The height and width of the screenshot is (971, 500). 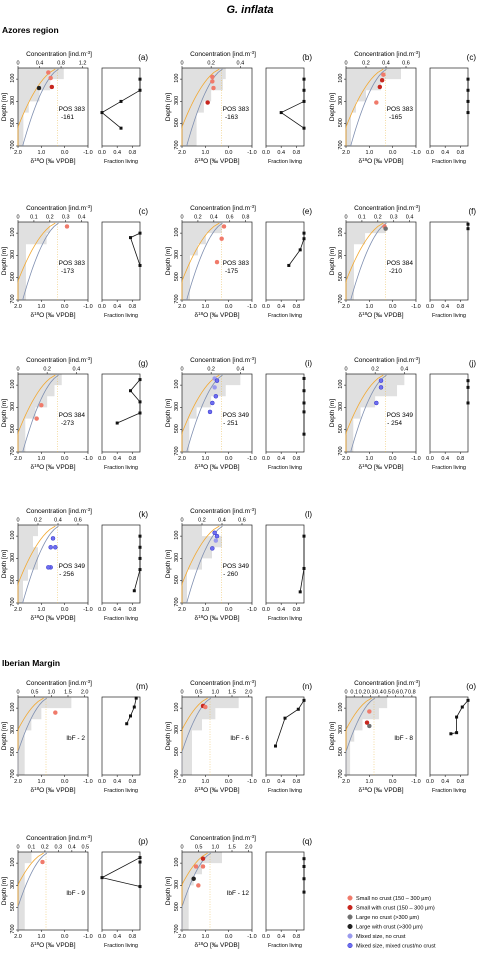 What do you see at coordinates (350, 926) in the screenshot?
I see `legend-marker` at bounding box center [350, 926].